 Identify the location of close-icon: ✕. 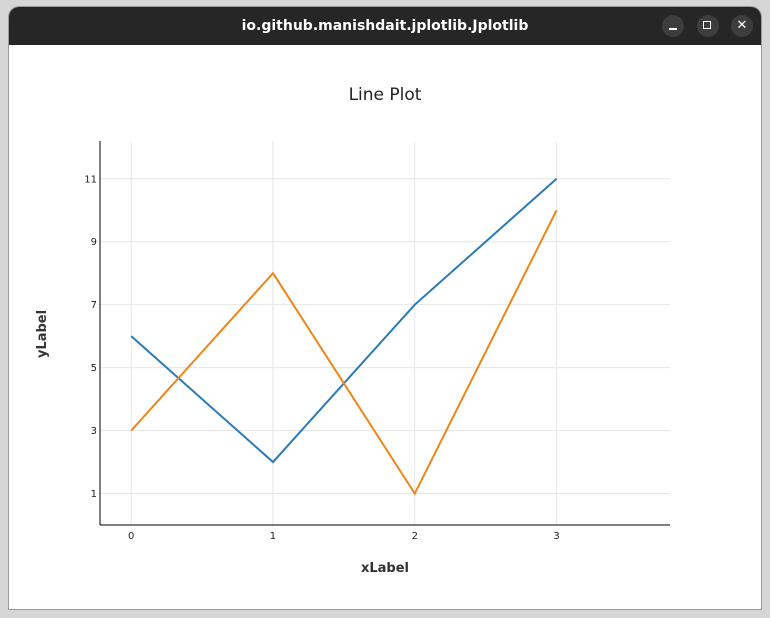
(742, 25).